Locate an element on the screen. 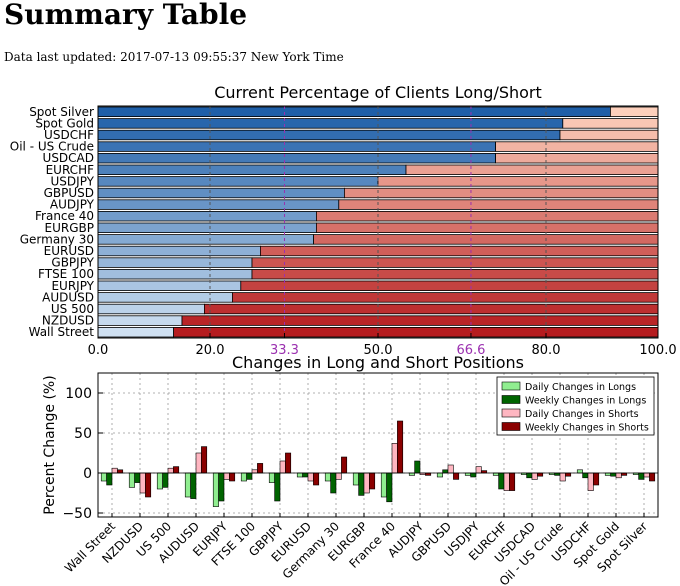  legend-label: Weekly Changes in Longs is located at coordinates (585, 401).